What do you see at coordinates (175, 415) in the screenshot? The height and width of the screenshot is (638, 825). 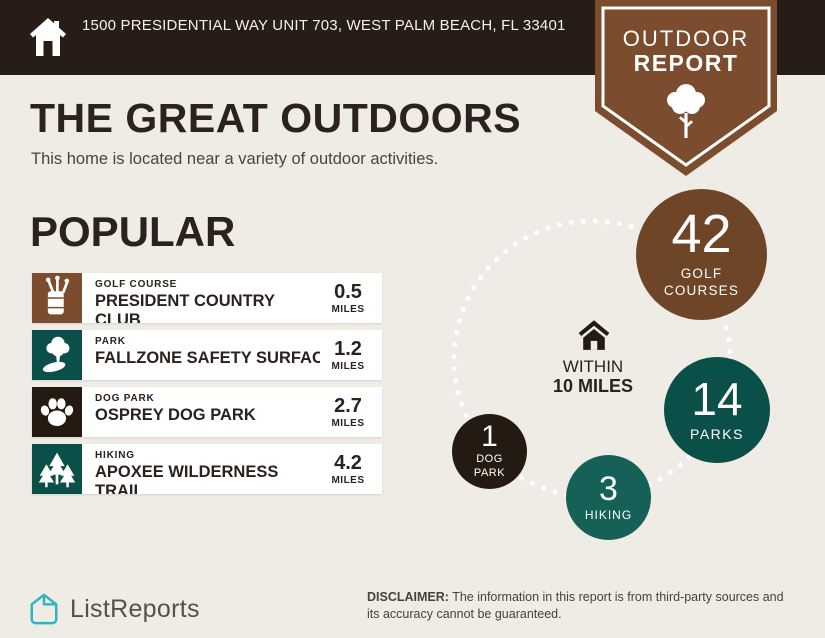 I see `item-name: OSPREY DOG PARK` at bounding box center [175, 415].